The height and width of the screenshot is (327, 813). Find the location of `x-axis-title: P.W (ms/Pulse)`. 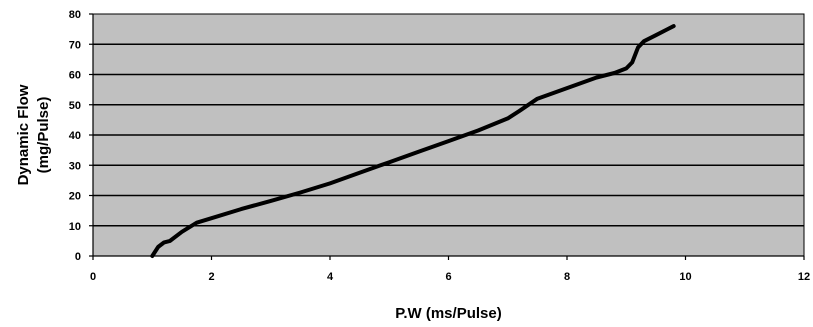

x-axis-title: P.W (ms/Pulse) is located at coordinates (448, 313).